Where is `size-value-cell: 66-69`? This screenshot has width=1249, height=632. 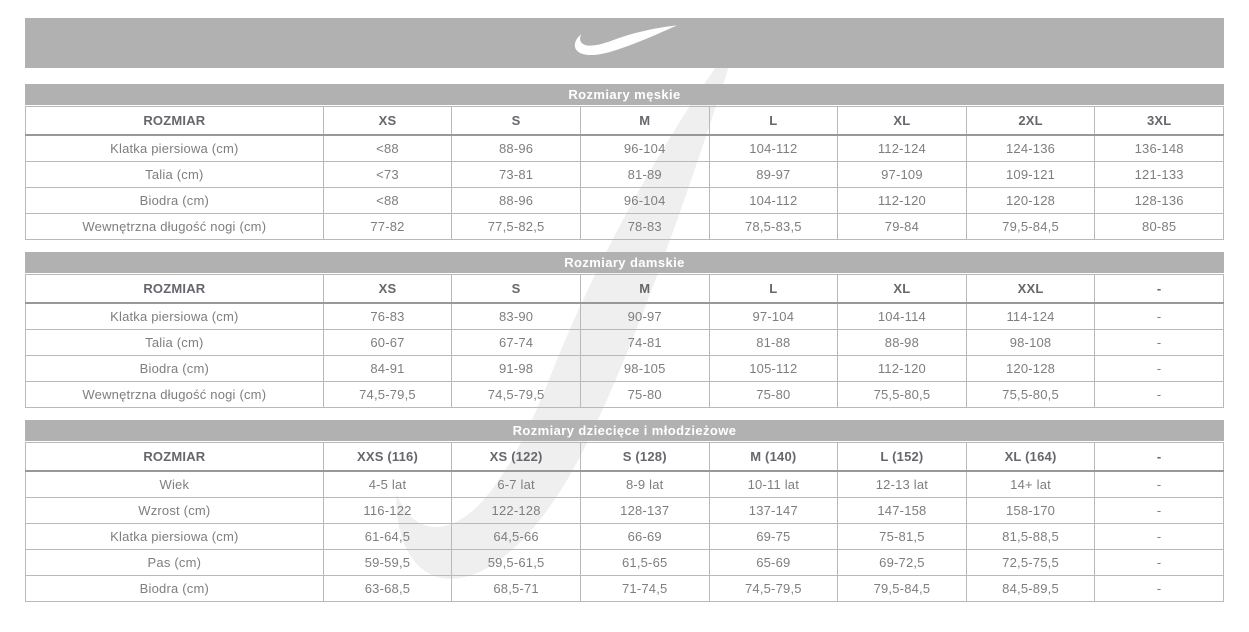
size-value-cell: 66-69 is located at coordinates (644, 536).